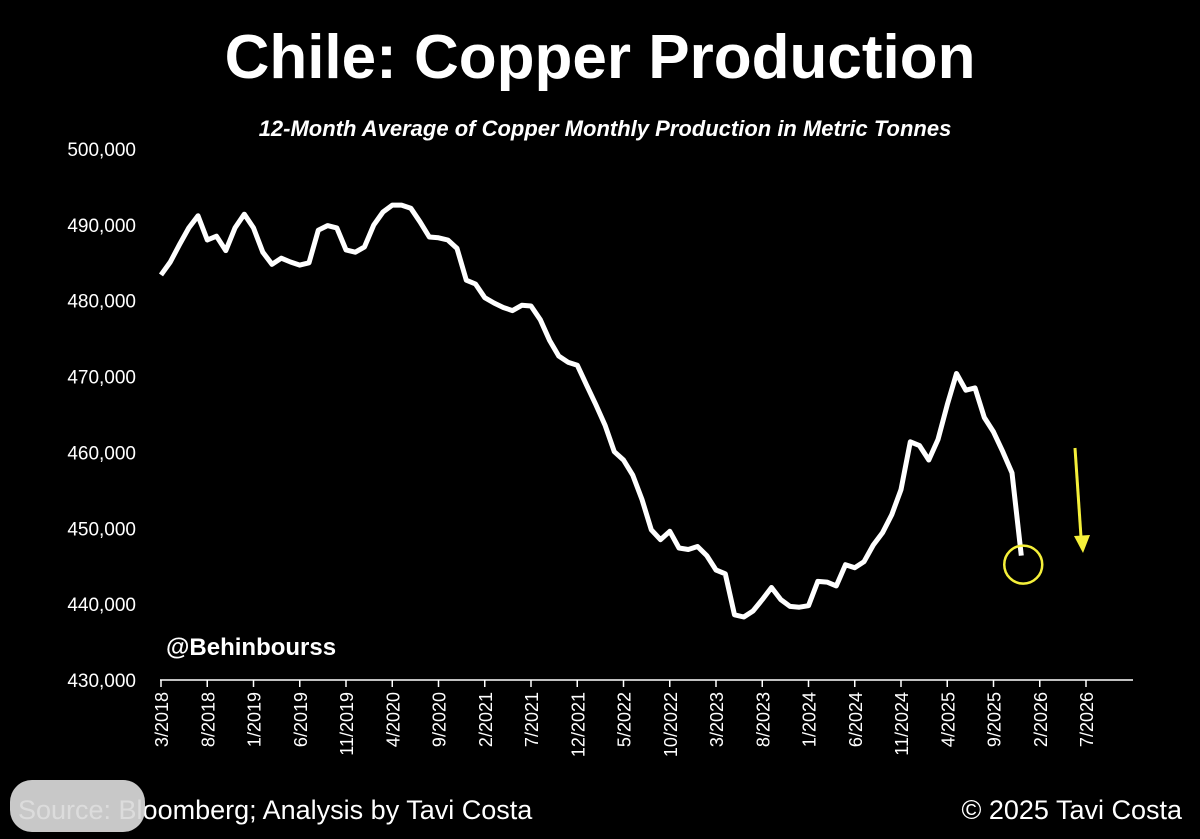 This screenshot has height=839, width=1200. I want to click on copyright-note: © 2025 Tavi Costa, so click(1071, 810).